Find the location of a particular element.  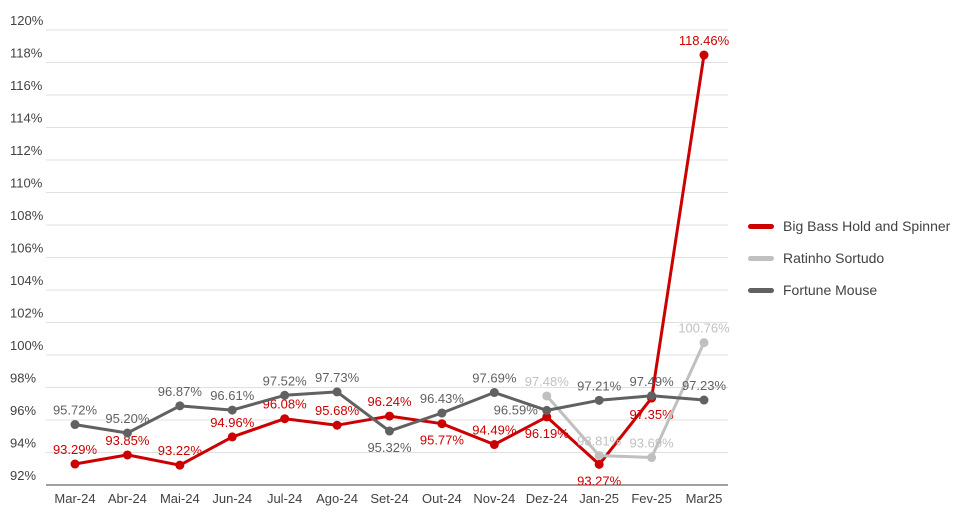

series-line-ratinho-sortudo is located at coordinates (625, 400).